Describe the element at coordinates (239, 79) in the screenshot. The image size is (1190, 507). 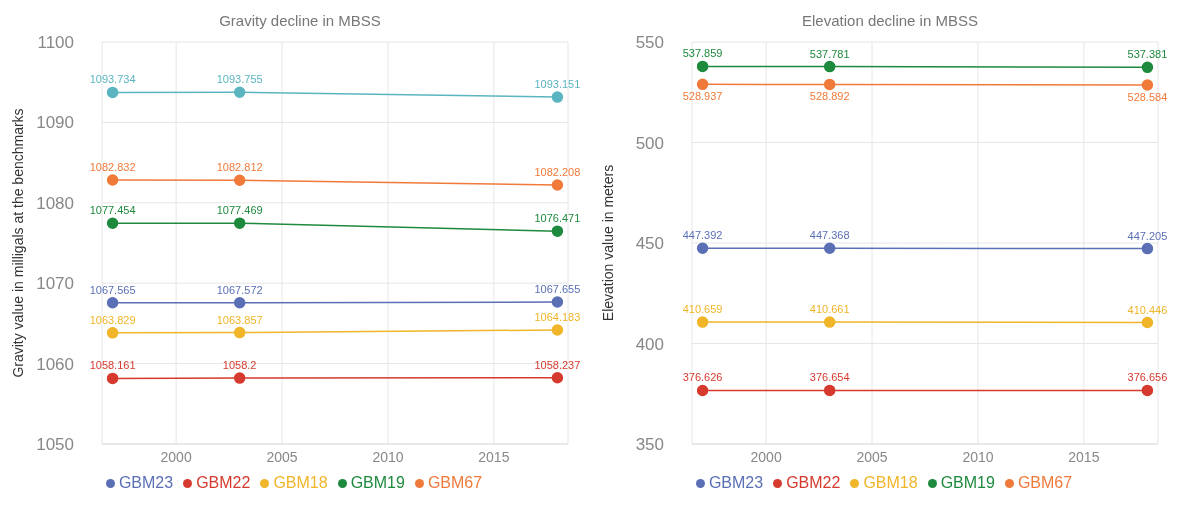
I see `data-label: 1093.755` at that location.